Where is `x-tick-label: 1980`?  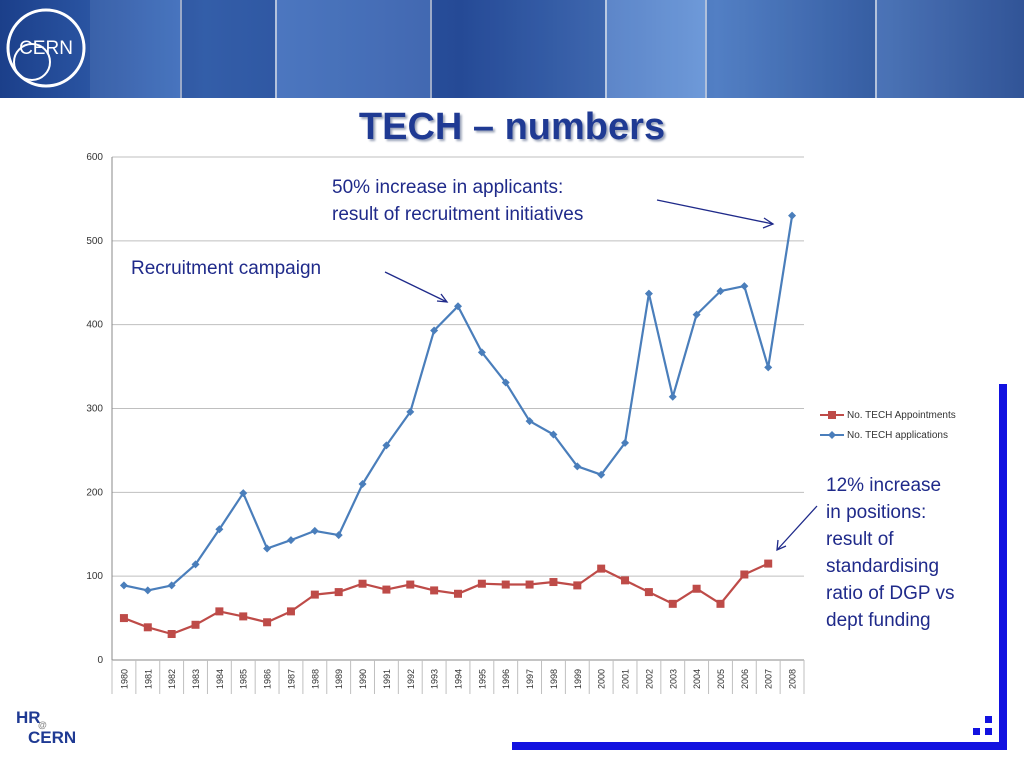 x-tick-label: 1980 is located at coordinates (124, 679).